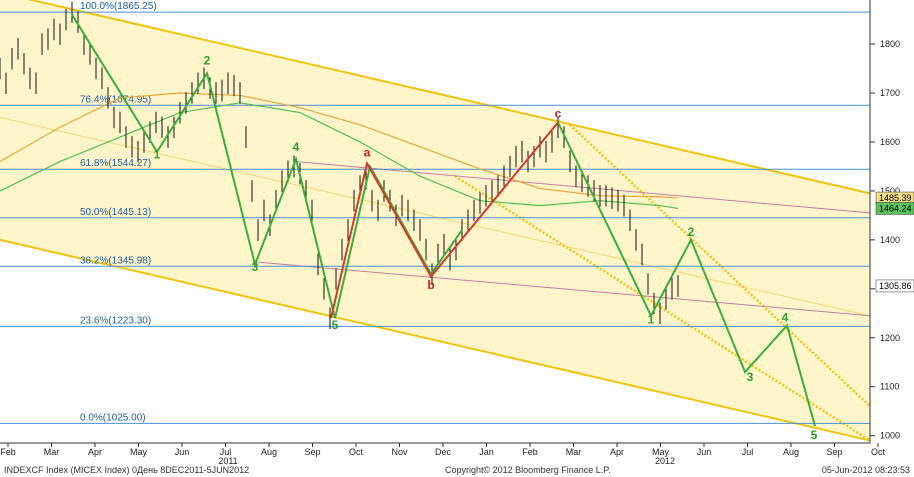 The width and height of the screenshot is (914, 477). Describe the element at coordinates (651, 320) in the screenshot. I see `wave-label-8: 1` at that location.